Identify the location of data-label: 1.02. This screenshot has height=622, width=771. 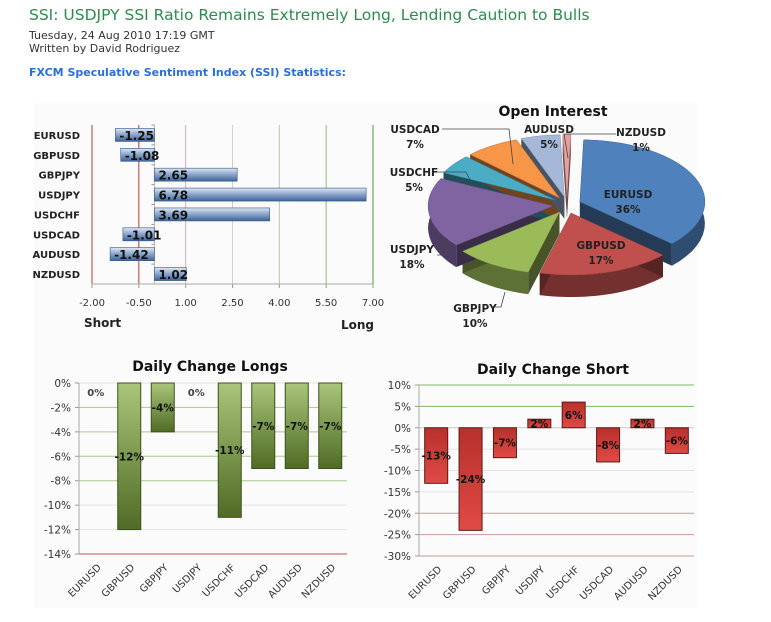
(173, 275).